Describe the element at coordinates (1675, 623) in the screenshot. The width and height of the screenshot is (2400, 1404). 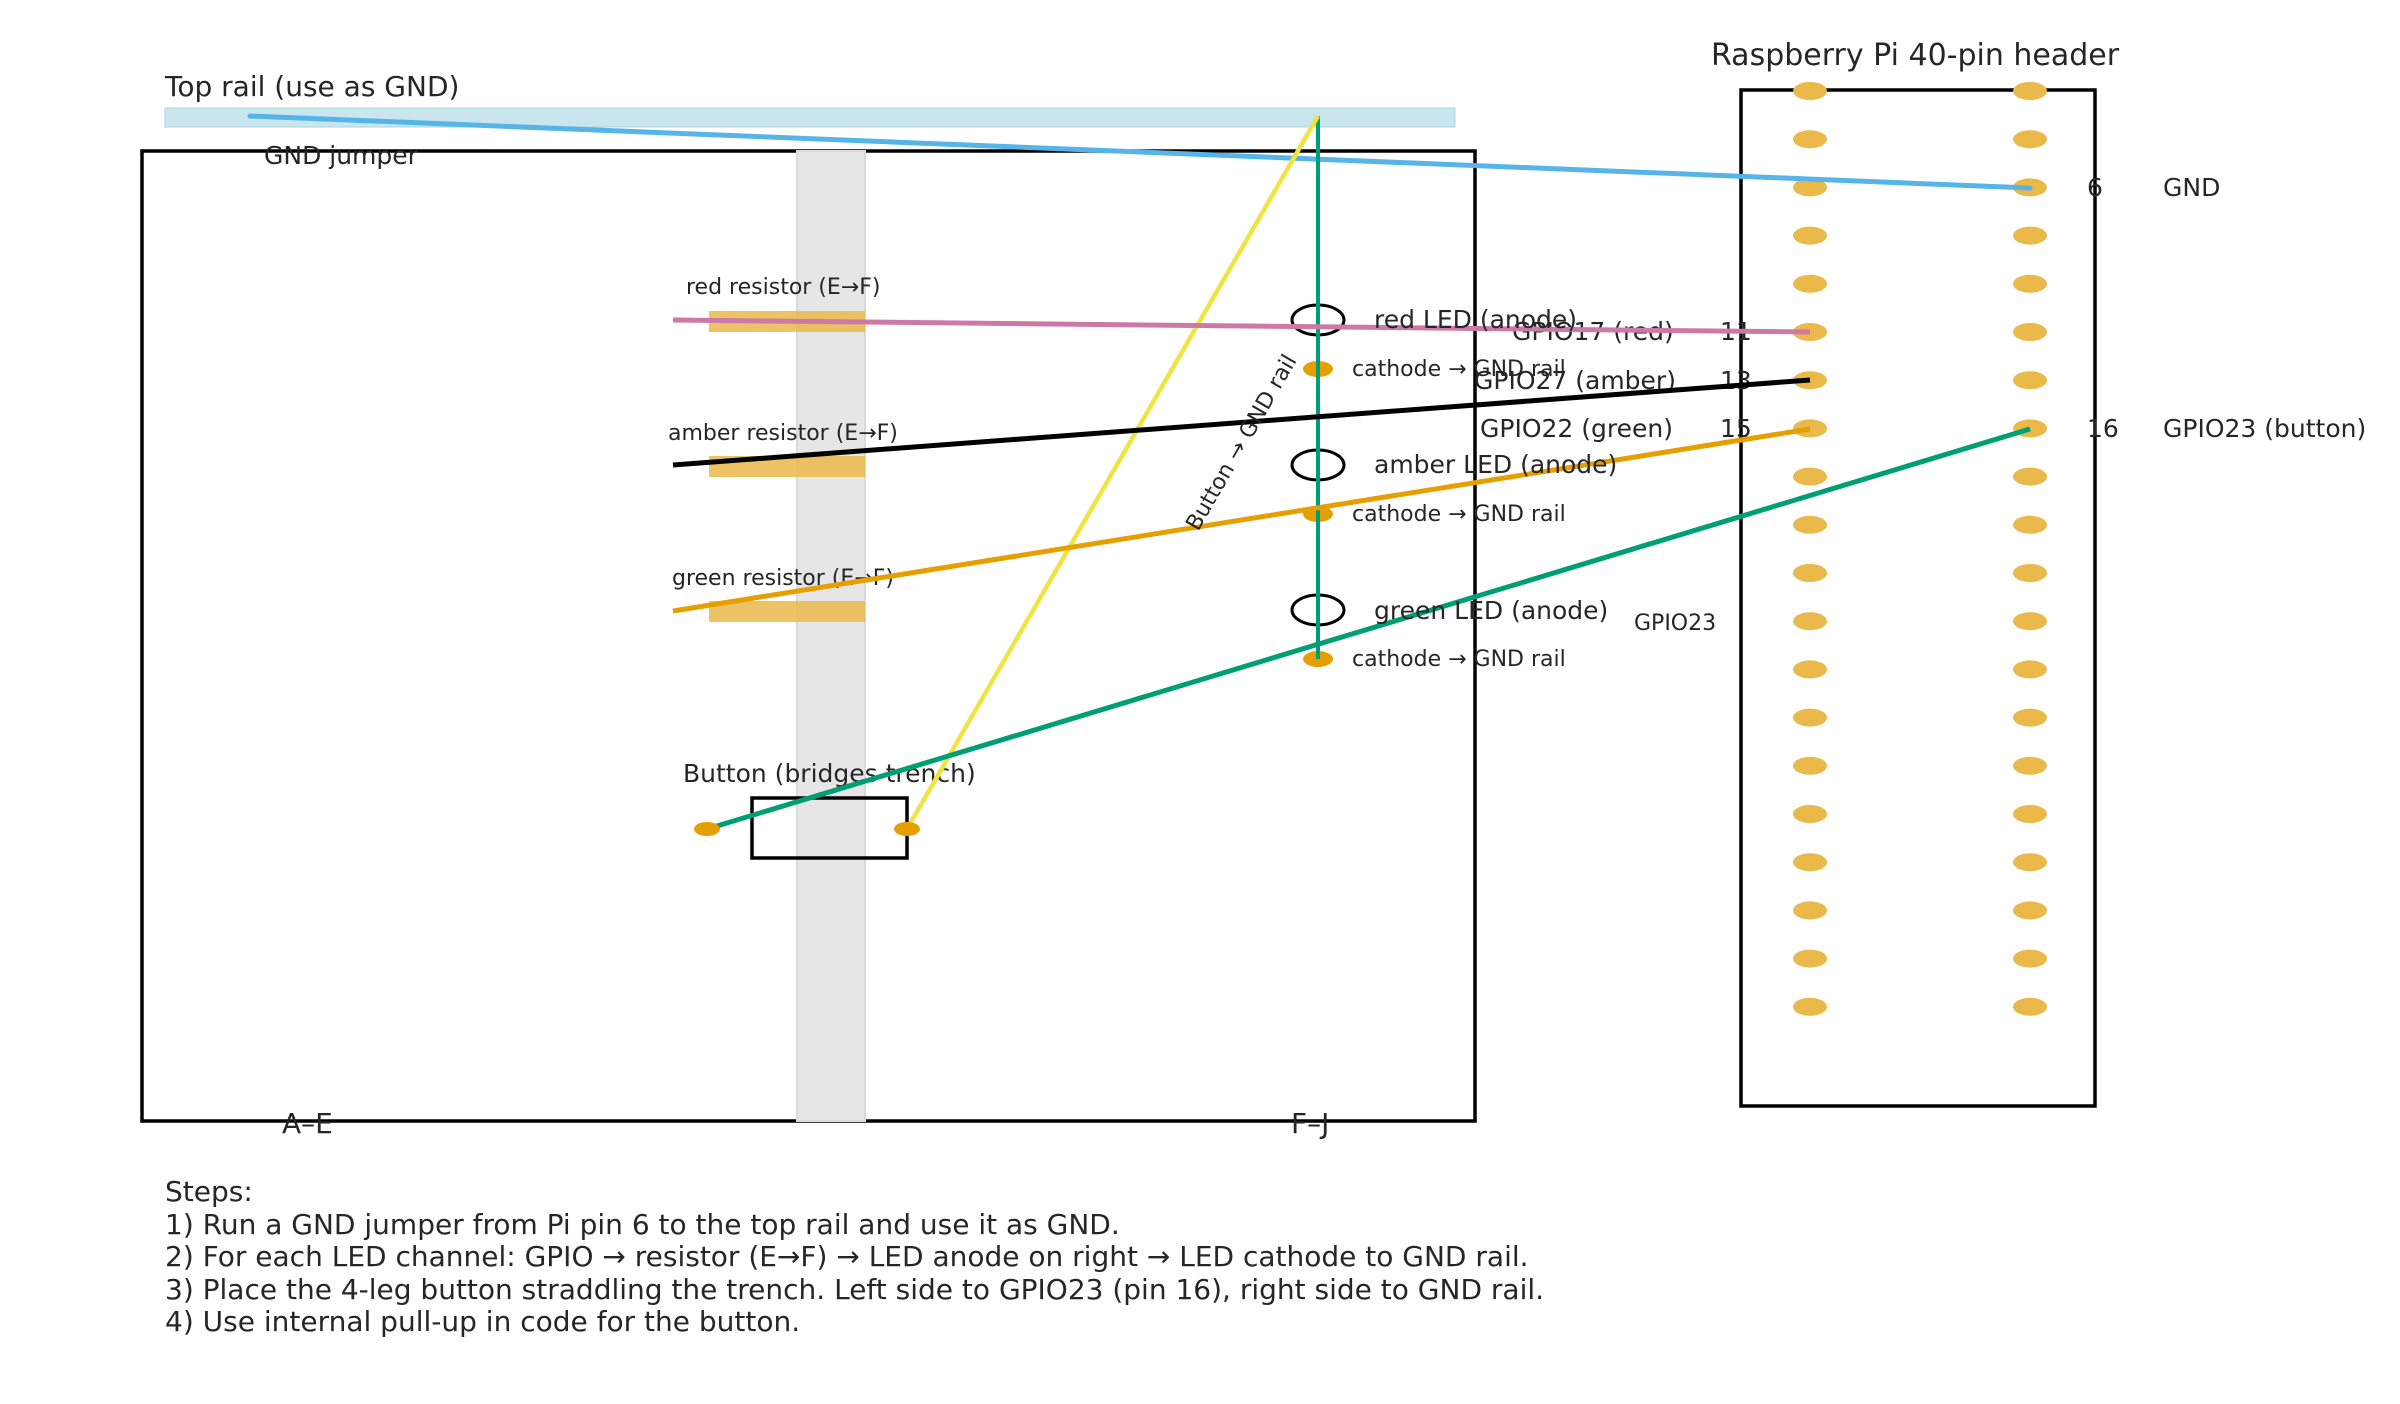
I see `button-gpio-wire-label: GPIO23` at that location.